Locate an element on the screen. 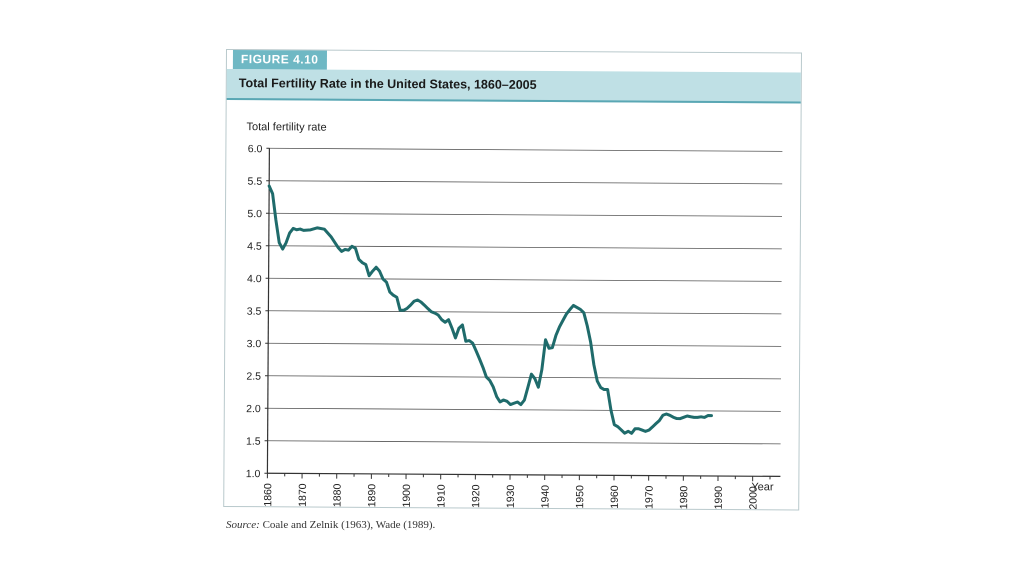  y-tick-label: 1.0 is located at coordinates (253, 474).